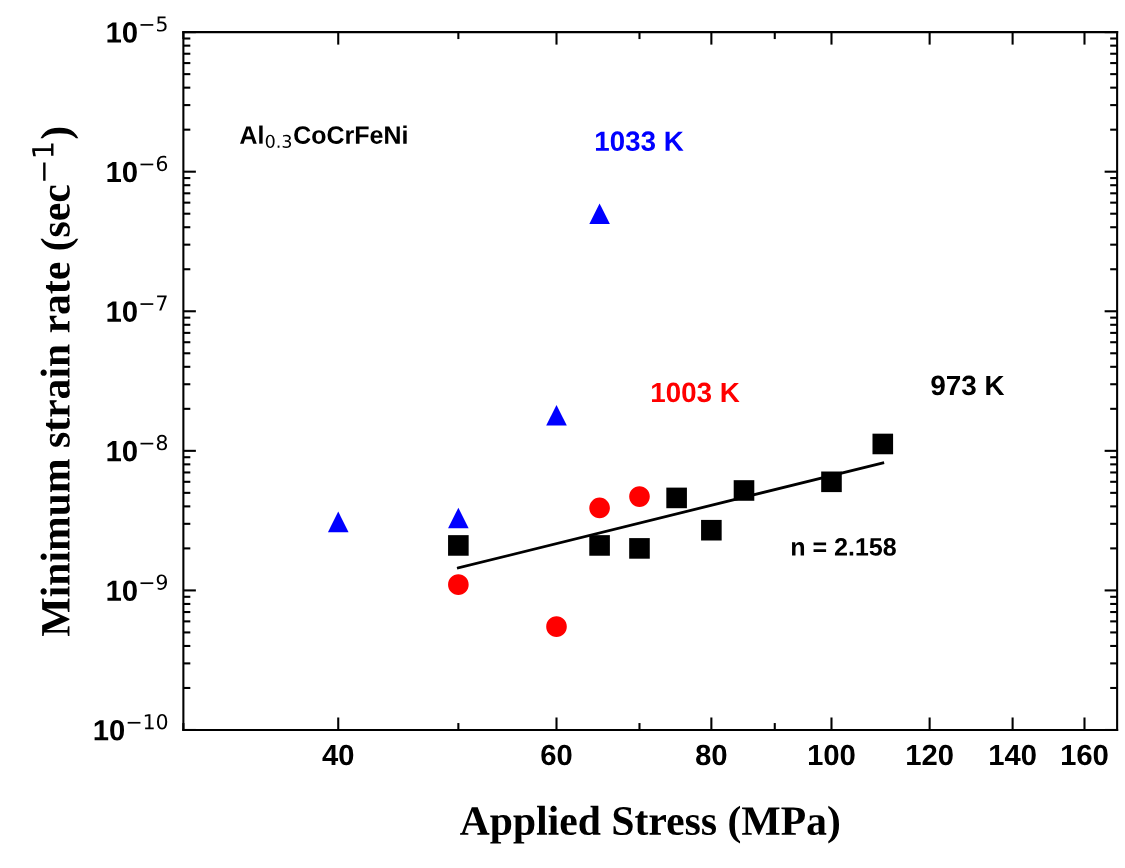 This screenshot has height=868, width=1125. What do you see at coordinates (323, 136) in the screenshot?
I see `annotation: Al$_{0.3}$CoCrFeNi` at bounding box center [323, 136].